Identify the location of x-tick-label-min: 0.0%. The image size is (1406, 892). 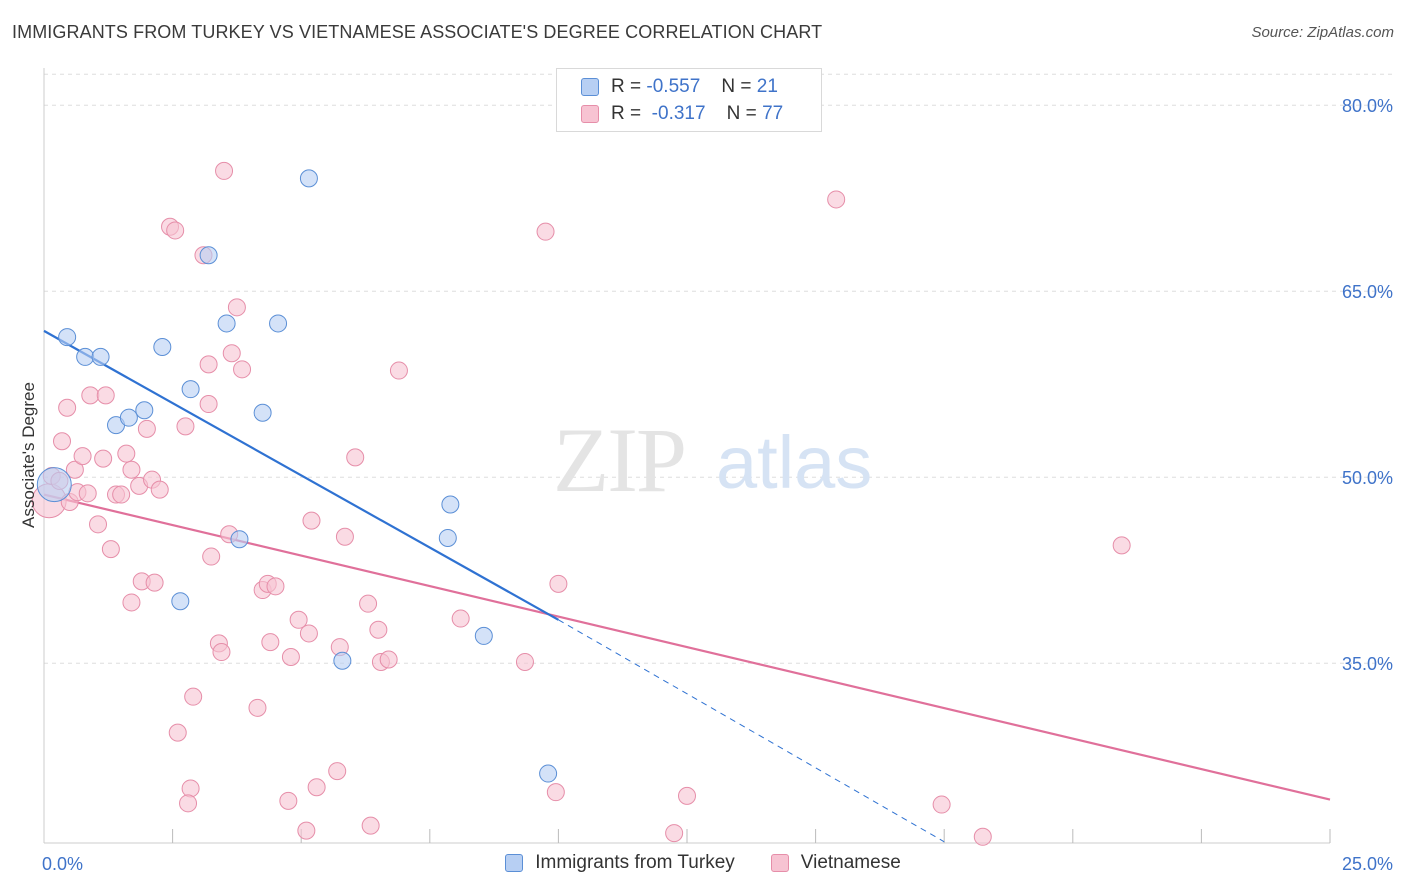
(62, 864).